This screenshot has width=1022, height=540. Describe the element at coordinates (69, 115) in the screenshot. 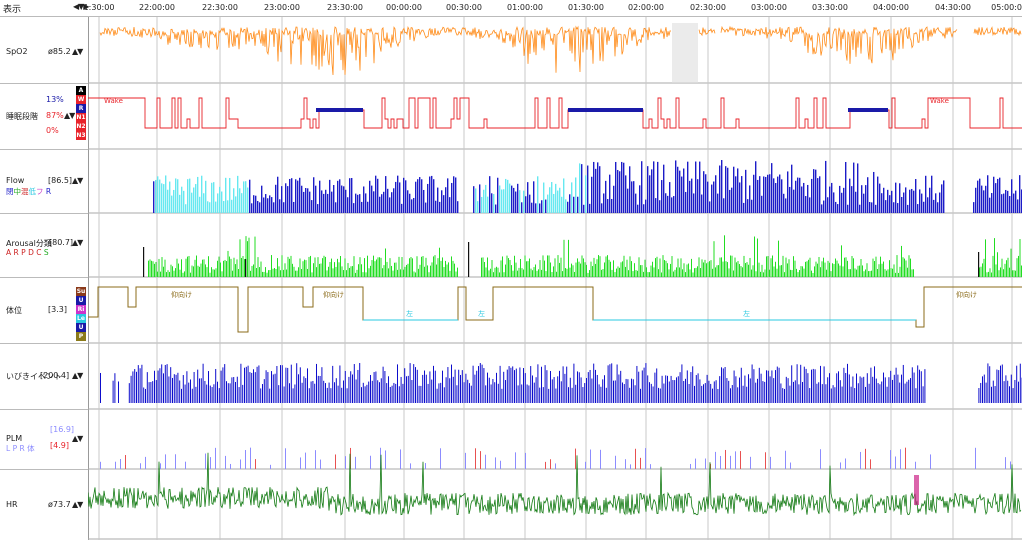

I see `stage-scale-arrows: ▲▼` at that location.